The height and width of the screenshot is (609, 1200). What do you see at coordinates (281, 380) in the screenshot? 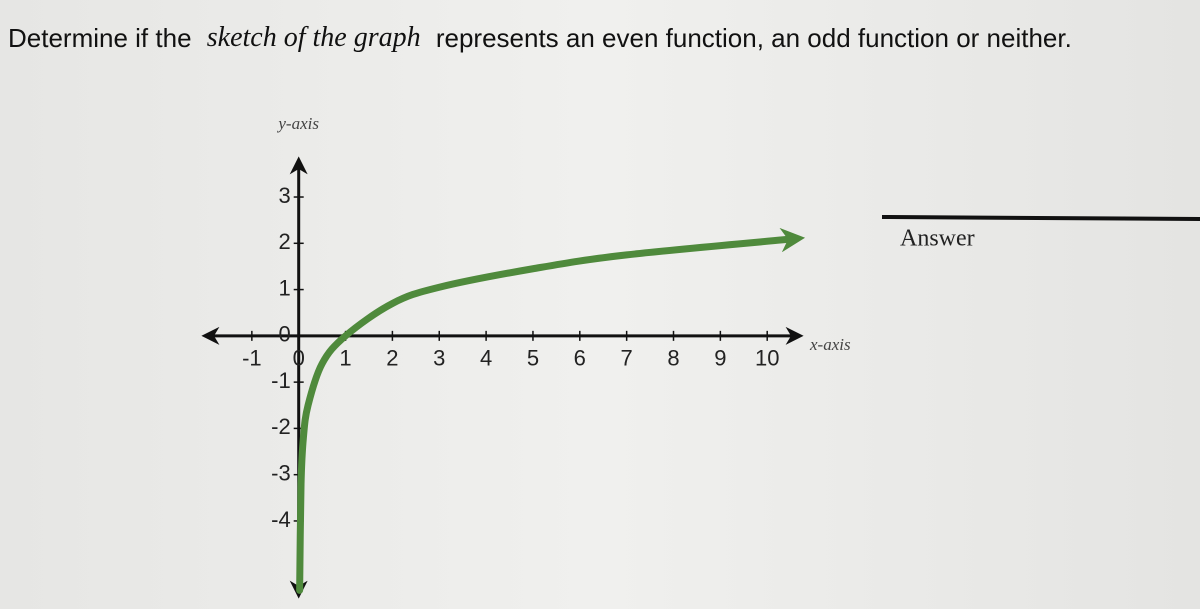
I see `y-tick-label: -1` at bounding box center [281, 380].